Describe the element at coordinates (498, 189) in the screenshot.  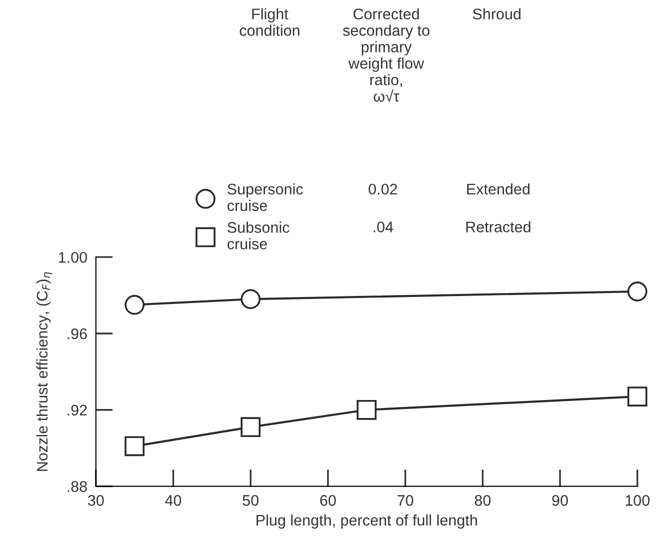
I see `text: Extended` at that location.